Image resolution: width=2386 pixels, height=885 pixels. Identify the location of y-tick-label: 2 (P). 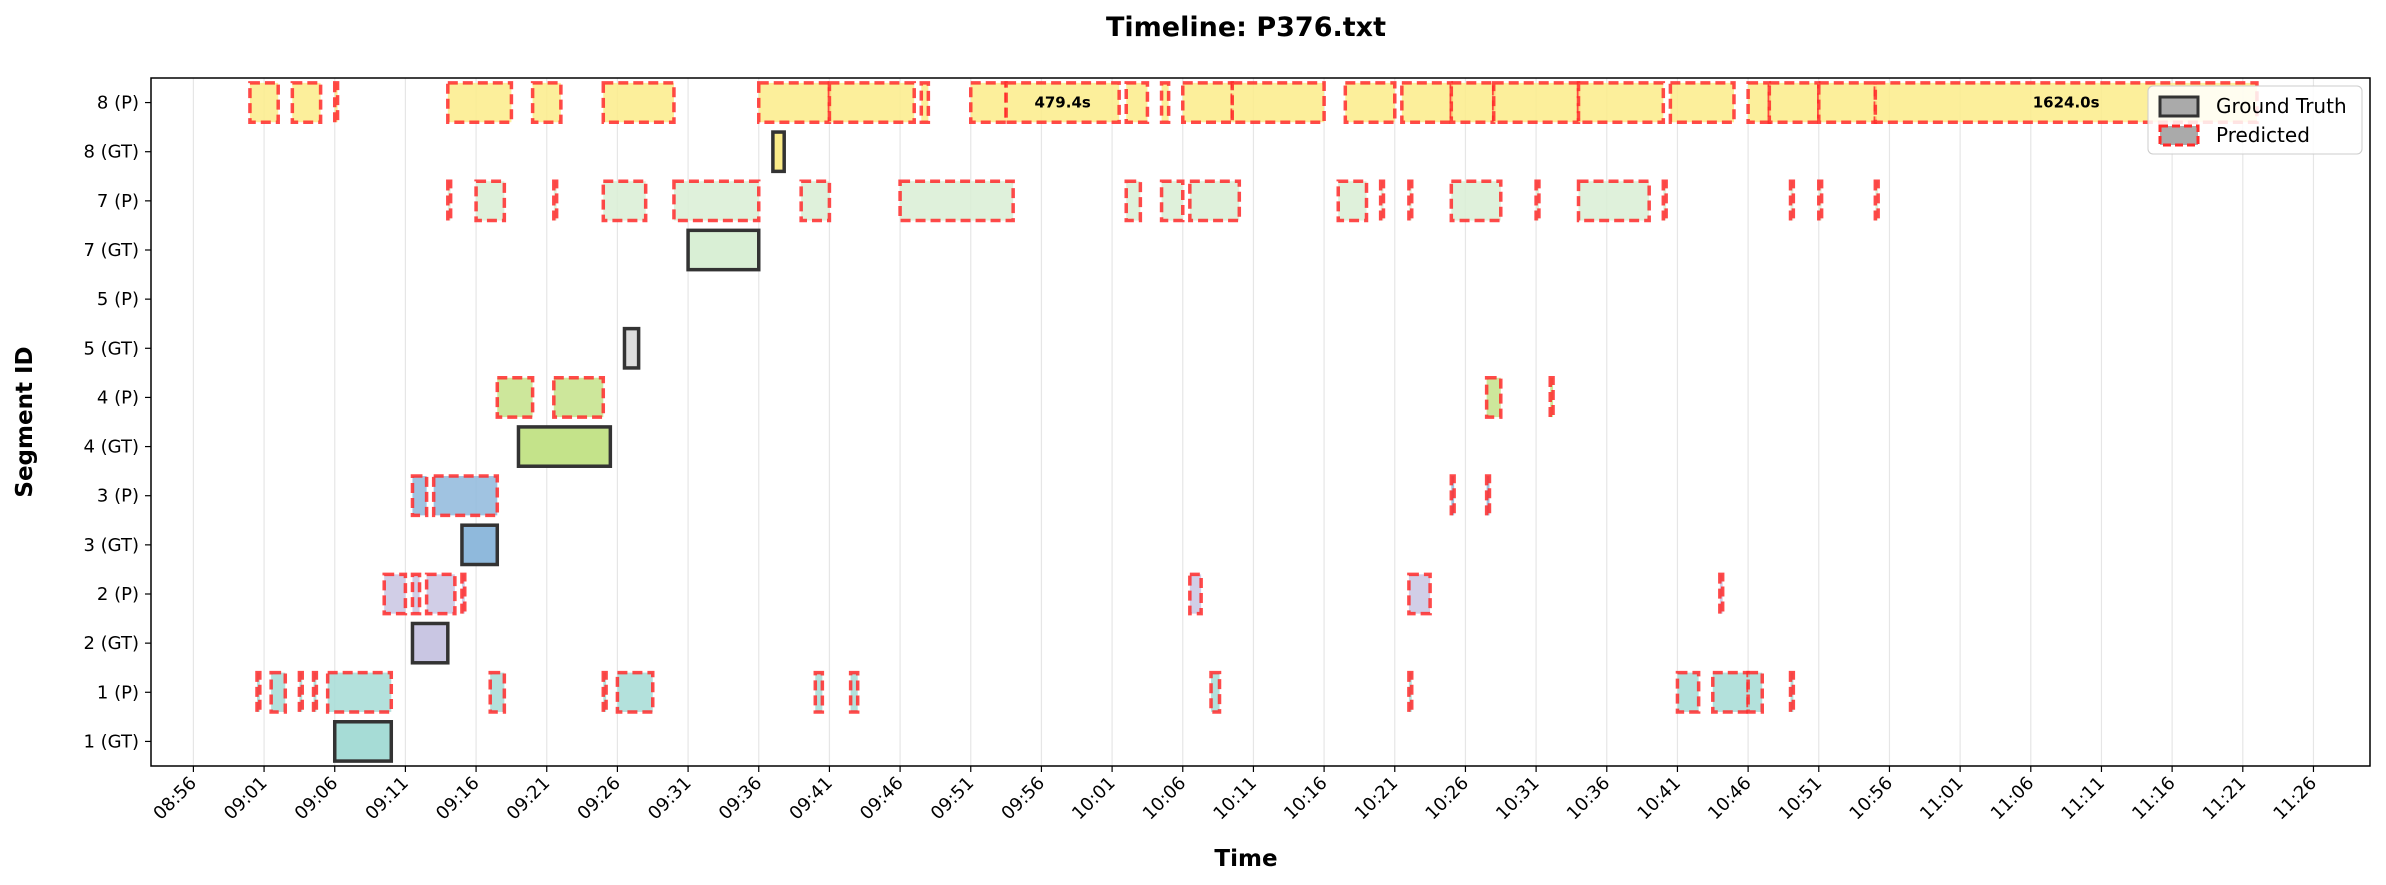
(118, 594).